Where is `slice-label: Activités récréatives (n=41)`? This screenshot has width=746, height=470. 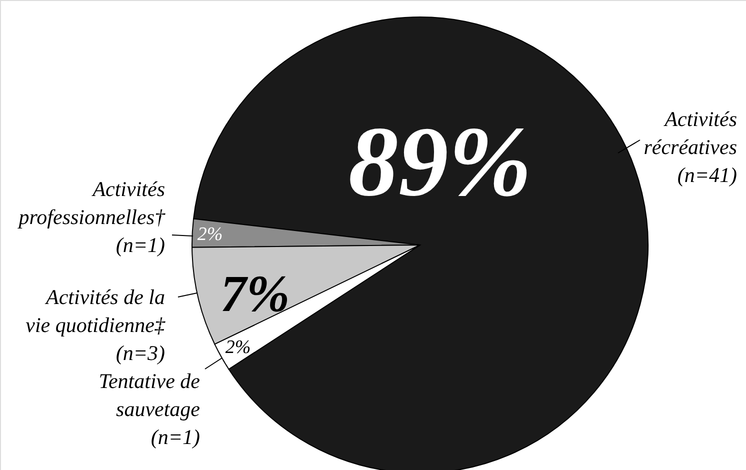
slice-label: Activités récréatives (n=41) is located at coordinates (690, 147).